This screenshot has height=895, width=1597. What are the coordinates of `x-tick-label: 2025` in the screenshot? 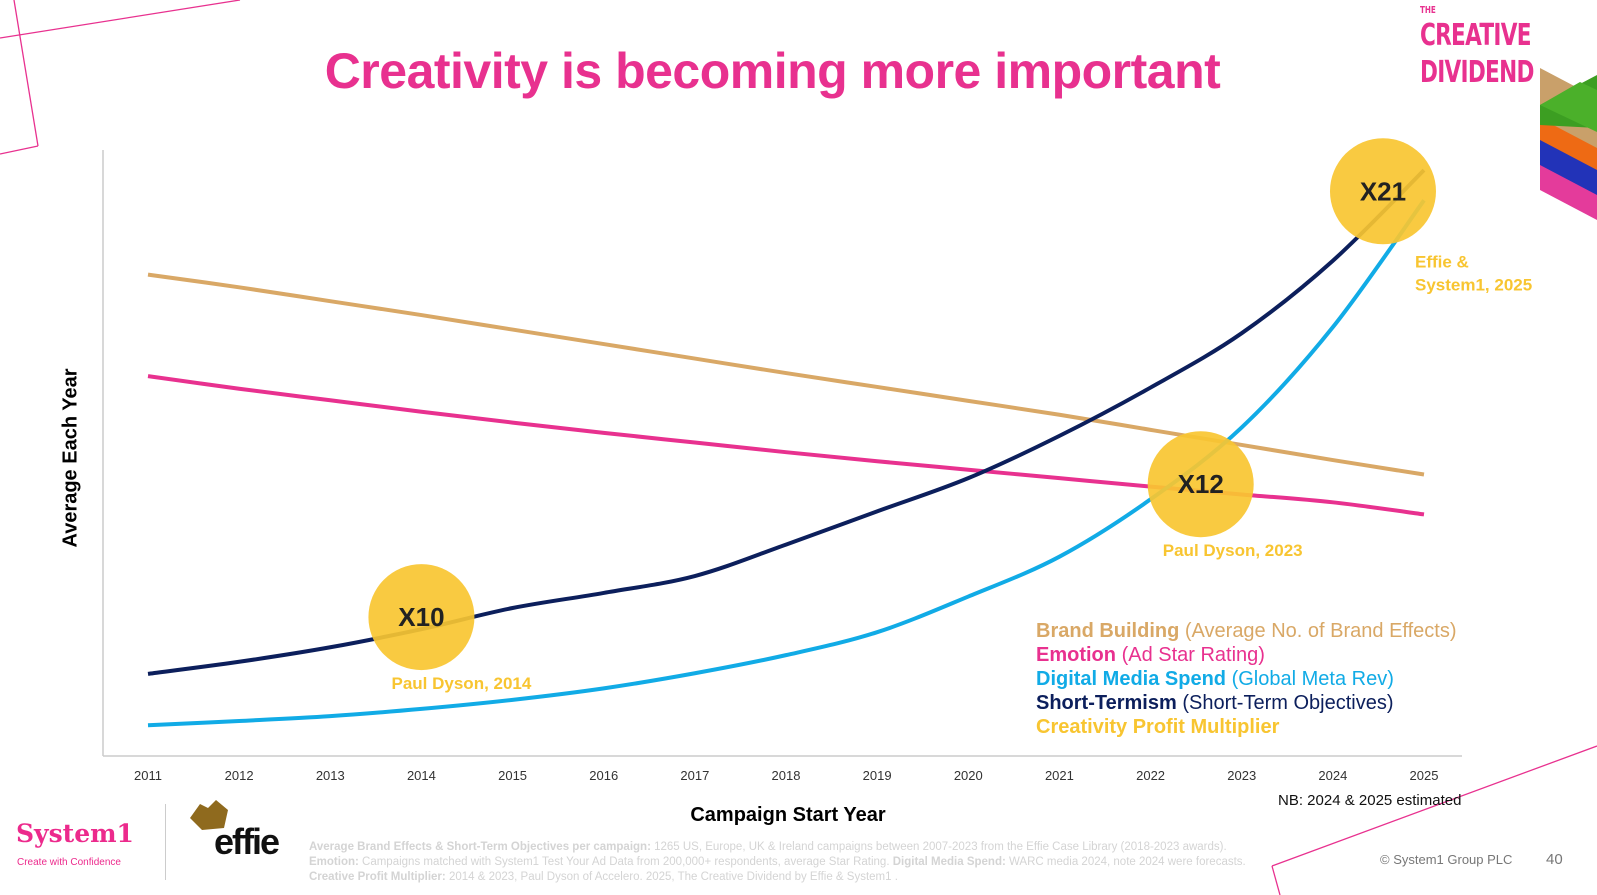 It's located at (1424, 775).